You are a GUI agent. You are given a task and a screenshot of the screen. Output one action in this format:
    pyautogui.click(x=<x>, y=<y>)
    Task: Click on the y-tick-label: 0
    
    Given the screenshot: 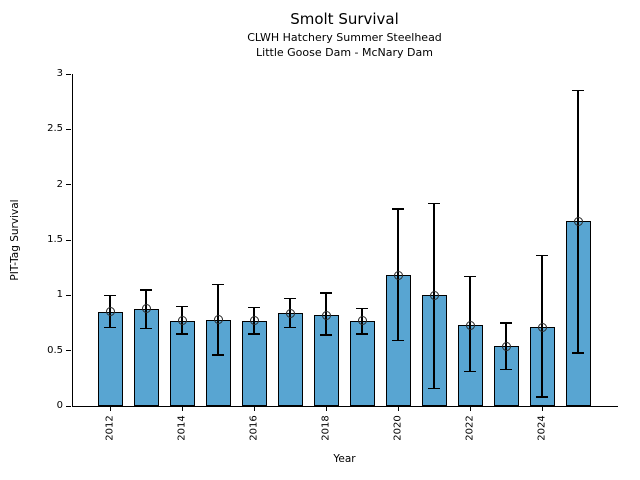 What is the action you would take?
    pyautogui.click(x=59, y=405)
    